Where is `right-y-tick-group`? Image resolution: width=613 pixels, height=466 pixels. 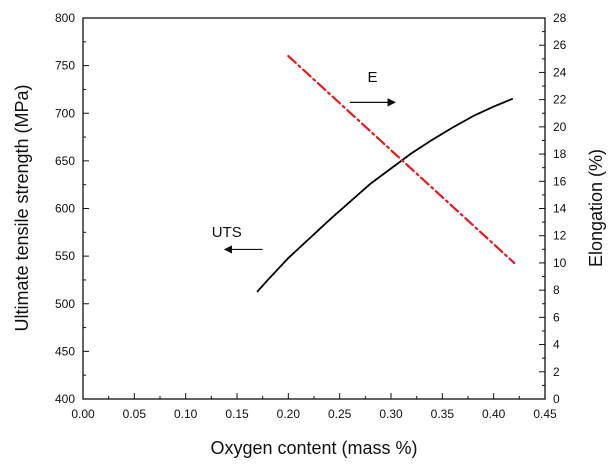 right-y-tick-group is located at coordinates (542, 208).